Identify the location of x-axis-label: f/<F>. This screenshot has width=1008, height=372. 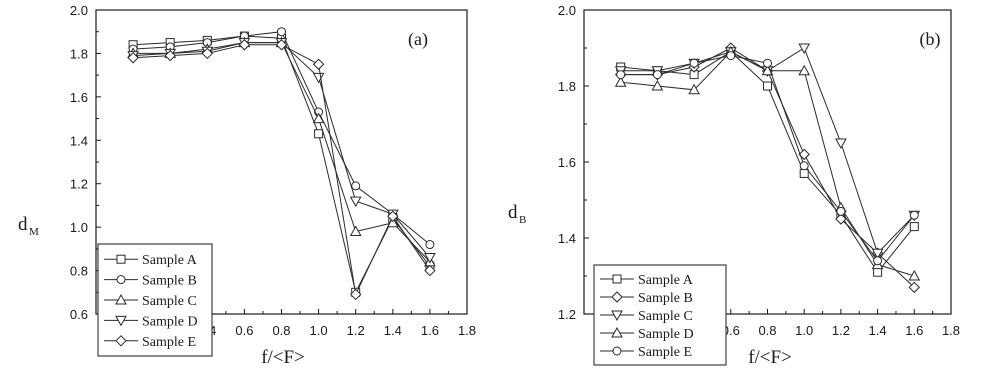
(770, 357).